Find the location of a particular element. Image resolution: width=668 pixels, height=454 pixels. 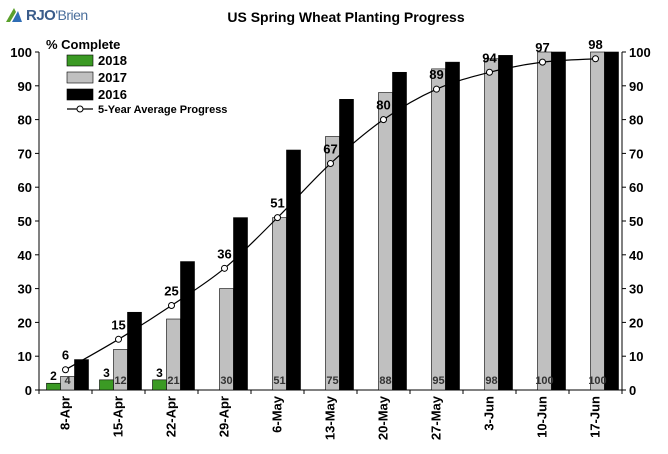

brand-name: RJO'Brien is located at coordinates (57, 15).